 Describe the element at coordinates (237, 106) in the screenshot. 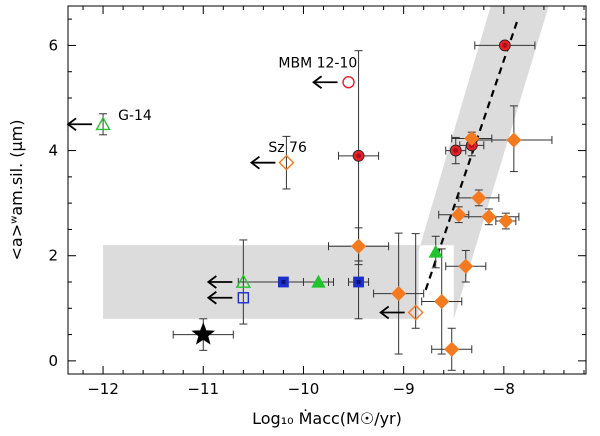

I see `annotations: MBM 12-10 G-14 Sz 76` at that location.